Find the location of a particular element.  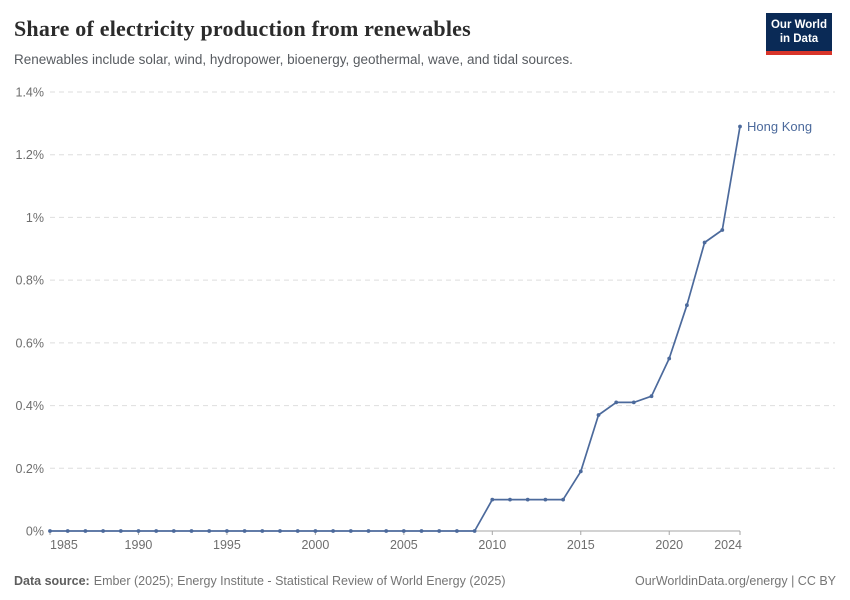

x-tick-label: 1990 is located at coordinates (139, 545).